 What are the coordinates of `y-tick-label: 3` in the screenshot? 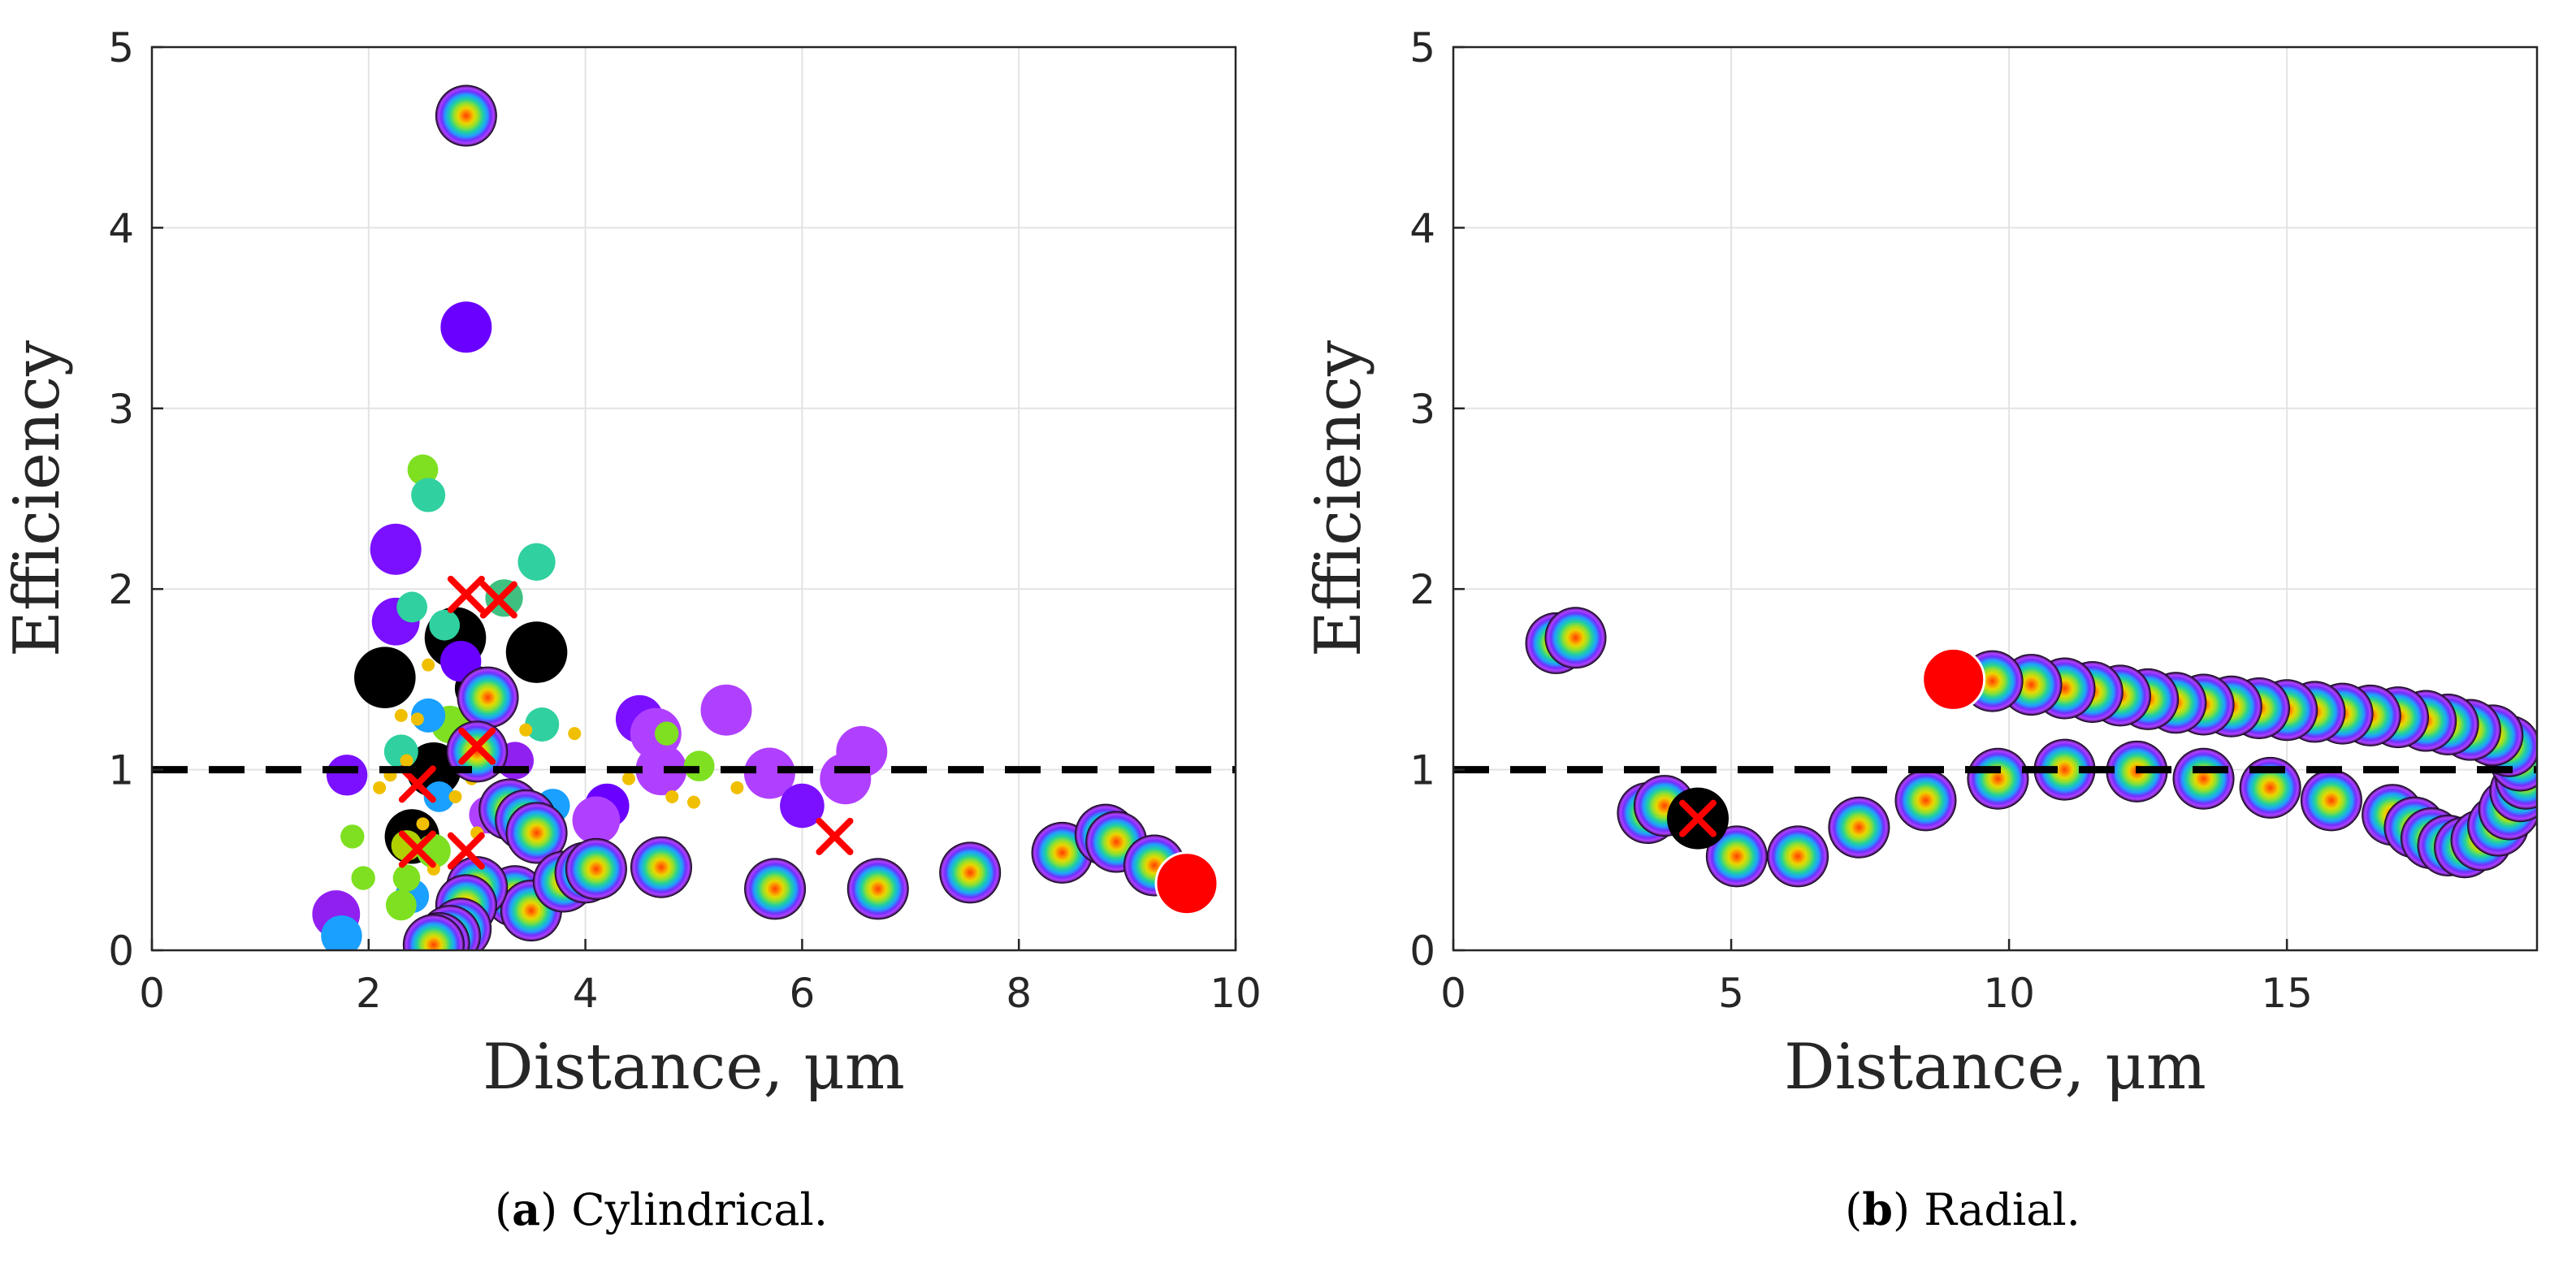 It's located at (1422, 409).